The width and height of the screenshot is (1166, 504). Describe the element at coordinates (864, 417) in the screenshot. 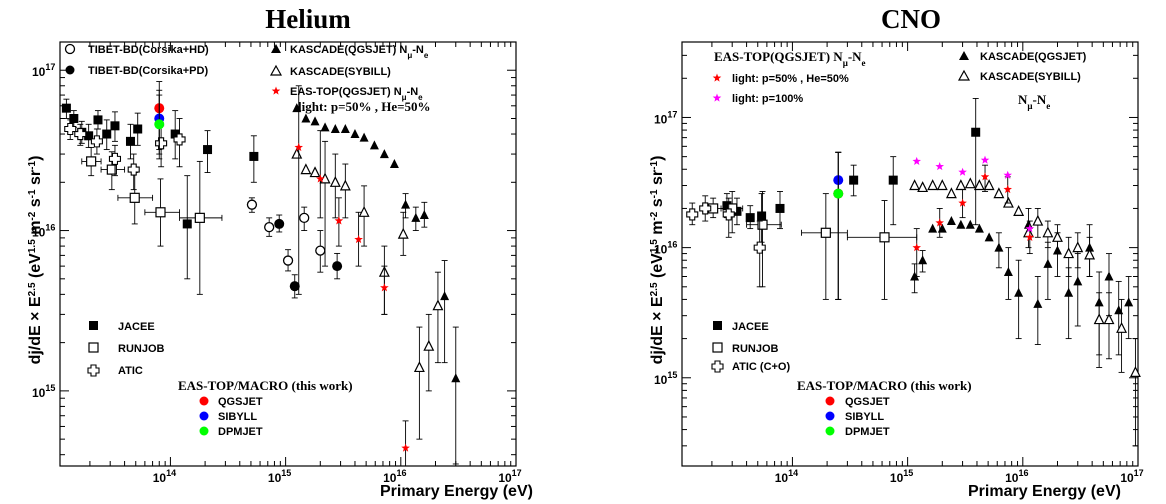

I see `legend-label-cno-sibyll: SIBYLL` at that location.